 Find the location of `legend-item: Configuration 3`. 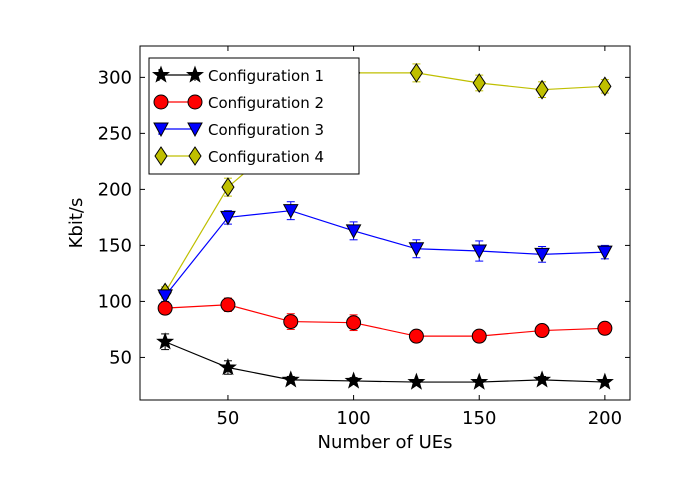

legend-item: Configuration 3 is located at coordinates (238, 130).